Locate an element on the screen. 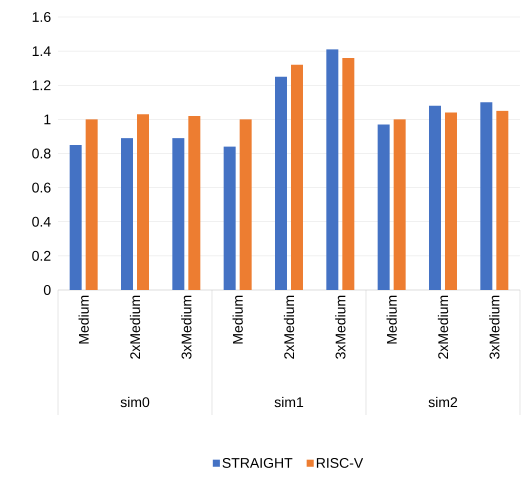 The width and height of the screenshot is (525, 484). text: sim0 is located at coordinates (135, 402).